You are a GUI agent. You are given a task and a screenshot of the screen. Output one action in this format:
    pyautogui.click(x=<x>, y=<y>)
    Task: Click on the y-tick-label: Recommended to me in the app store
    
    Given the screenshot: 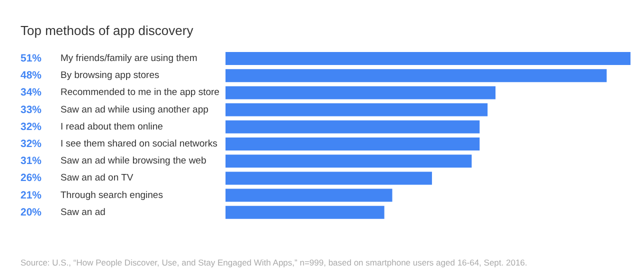 What is the action you would take?
    pyautogui.click(x=140, y=92)
    